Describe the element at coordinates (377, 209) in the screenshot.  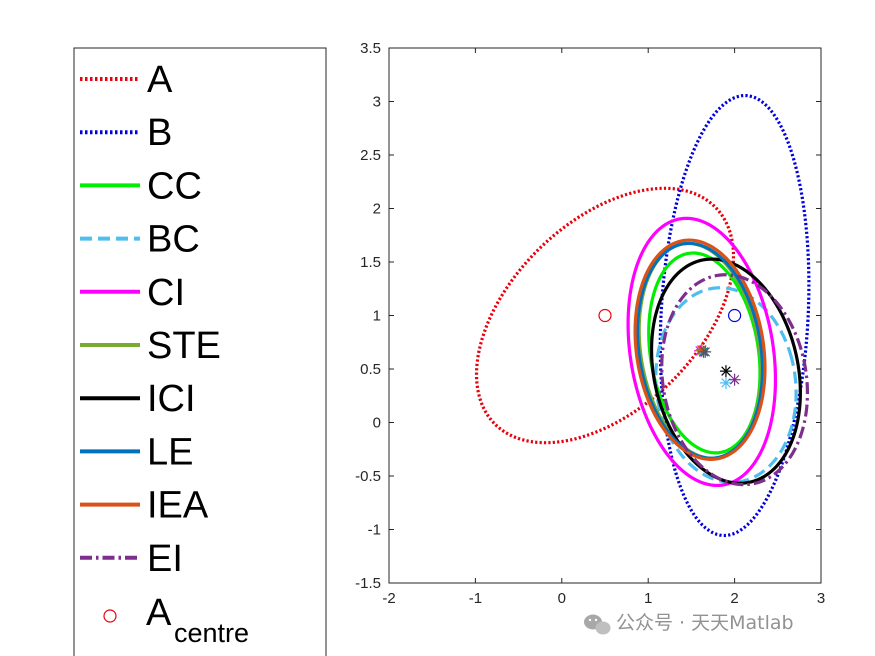
I see `y-tick-label: 2` at that location.